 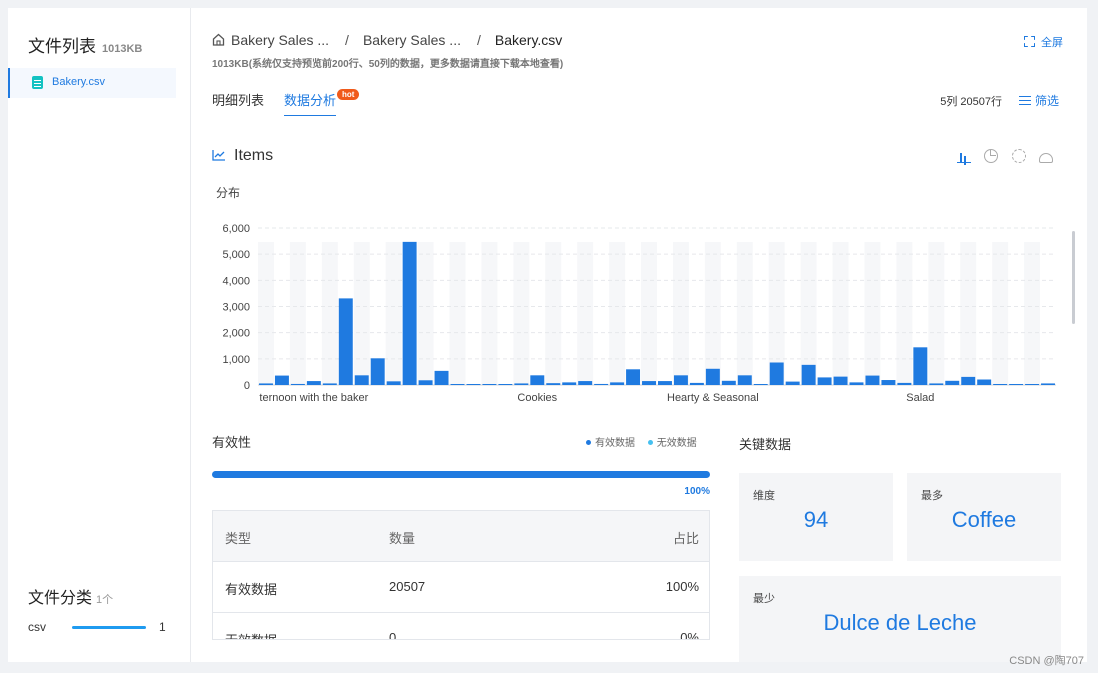 I want to click on tab-detail-list: 明细列表, so click(x=238, y=100).